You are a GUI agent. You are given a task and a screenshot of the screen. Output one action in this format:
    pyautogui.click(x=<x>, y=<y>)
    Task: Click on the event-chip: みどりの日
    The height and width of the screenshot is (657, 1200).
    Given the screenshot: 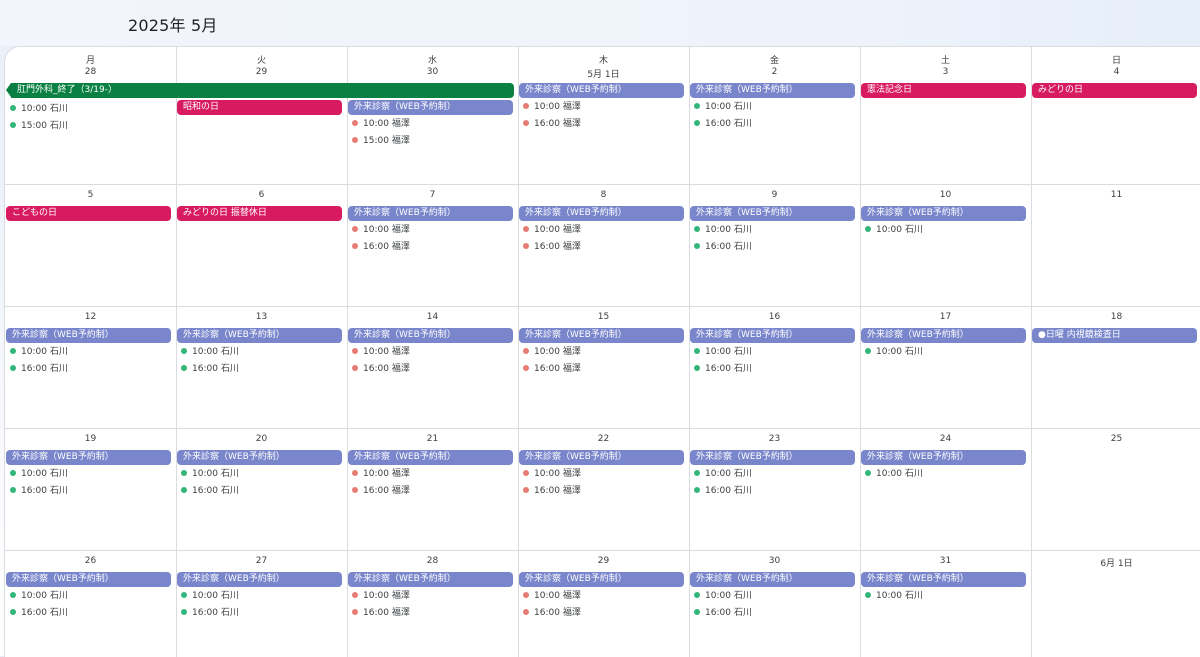 What is the action you would take?
    pyautogui.click(x=1114, y=90)
    